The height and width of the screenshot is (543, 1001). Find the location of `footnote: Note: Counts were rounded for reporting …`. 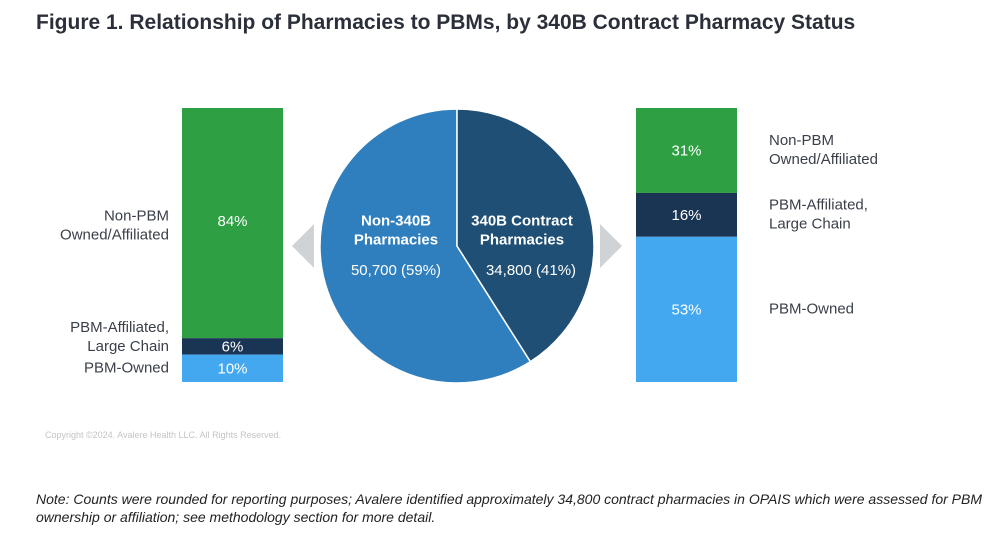

footnote: Note: Counts were rounded for reporting … is located at coordinates (509, 508).